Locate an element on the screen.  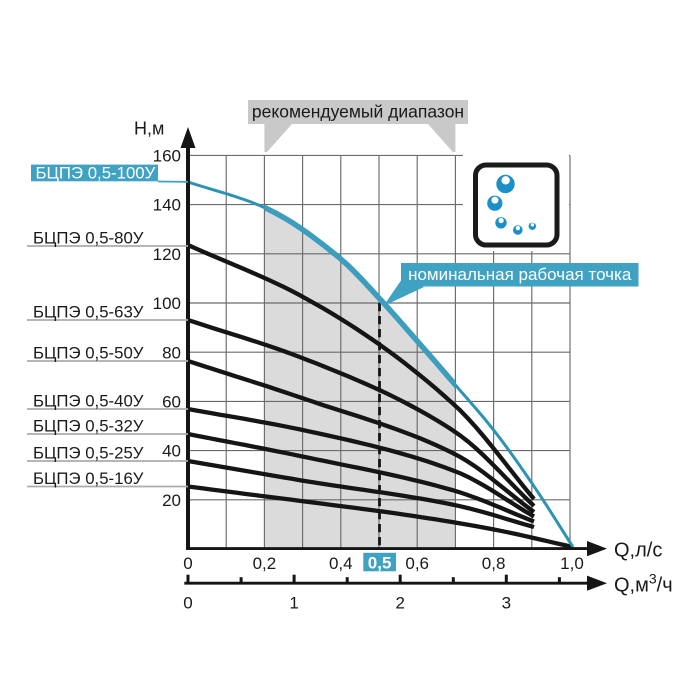
svg-text: 3 is located at coordinates (506, 603).